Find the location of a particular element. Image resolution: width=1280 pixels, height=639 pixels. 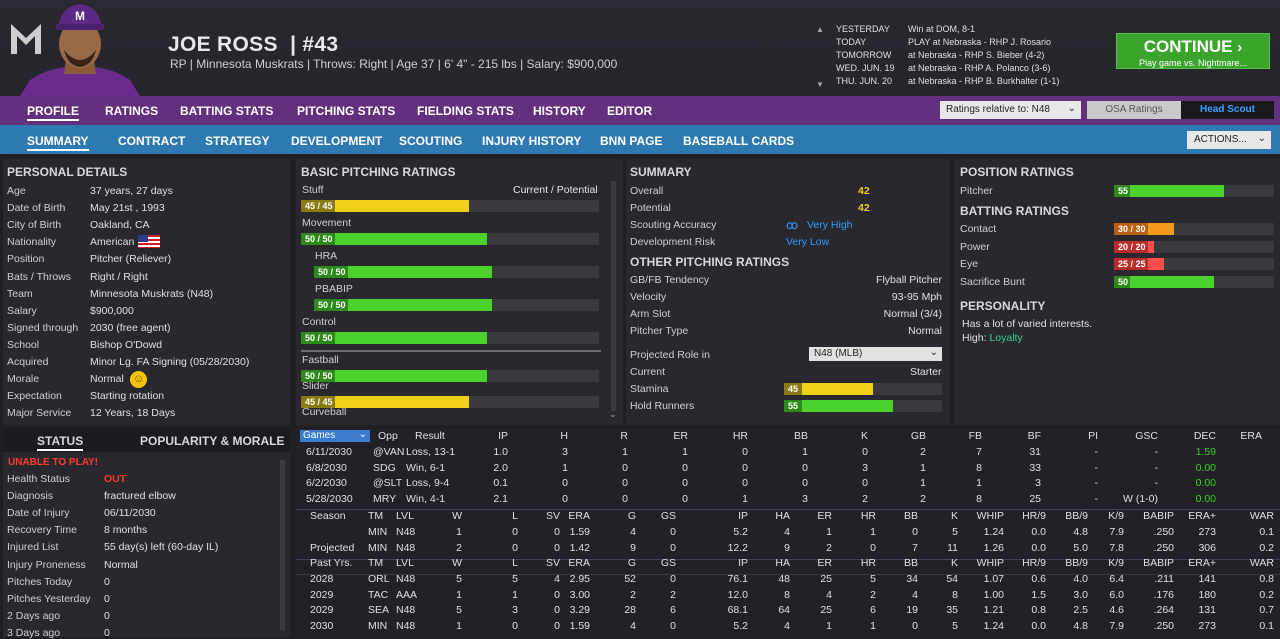

position-ratings-title: POSITION RATINGS is located at coordinates (1017, 172).